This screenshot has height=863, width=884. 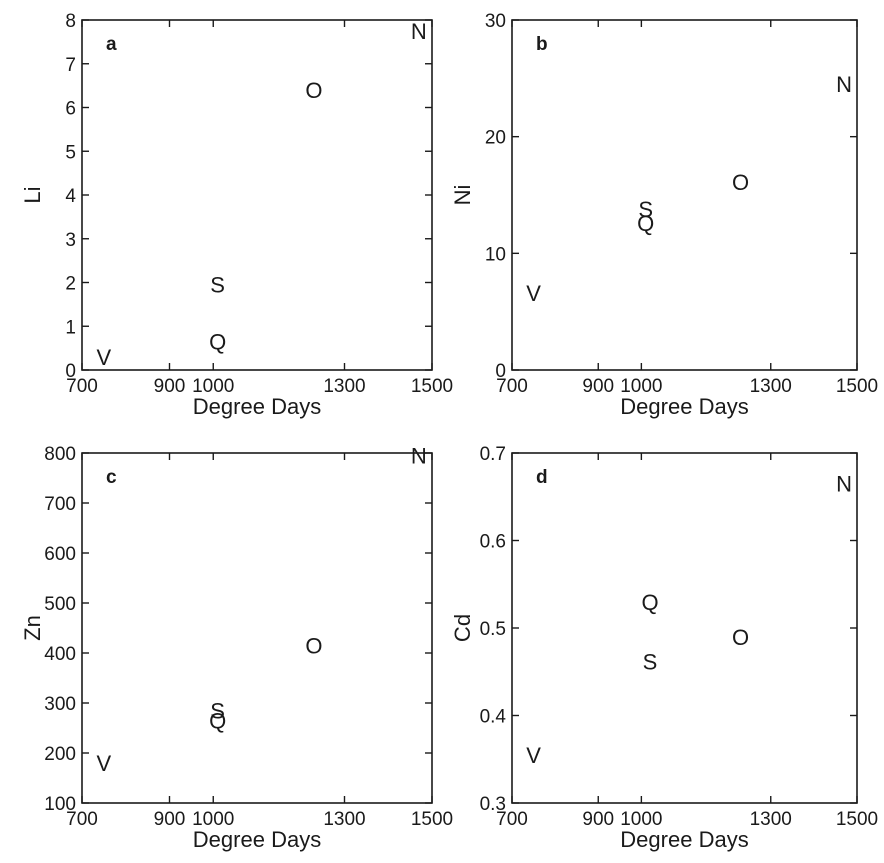 I want to click on y-tick-label: 400, so click(x=60, y=654).